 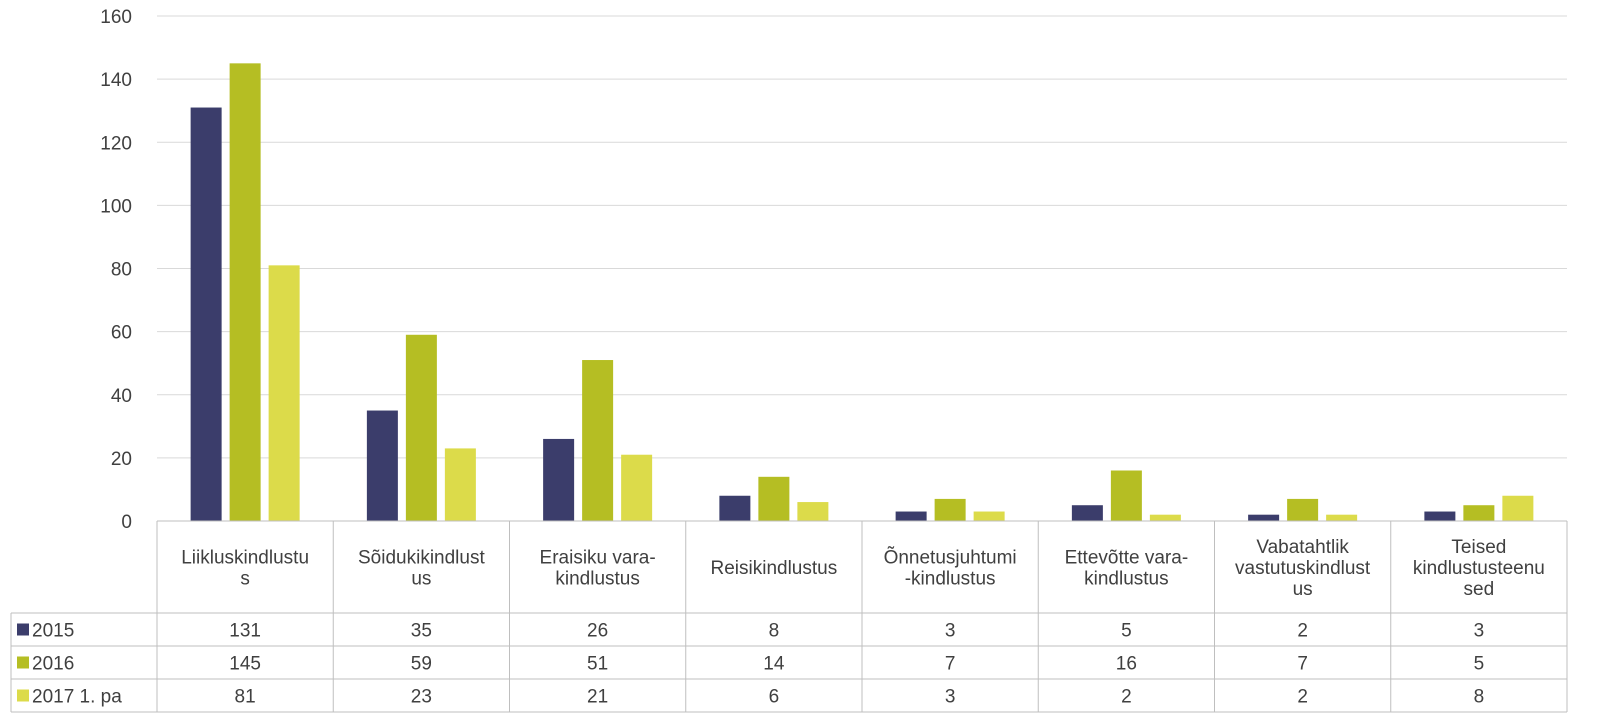 I want to click on category-label: Sõidukikindlust, so click(x=421, y=558).